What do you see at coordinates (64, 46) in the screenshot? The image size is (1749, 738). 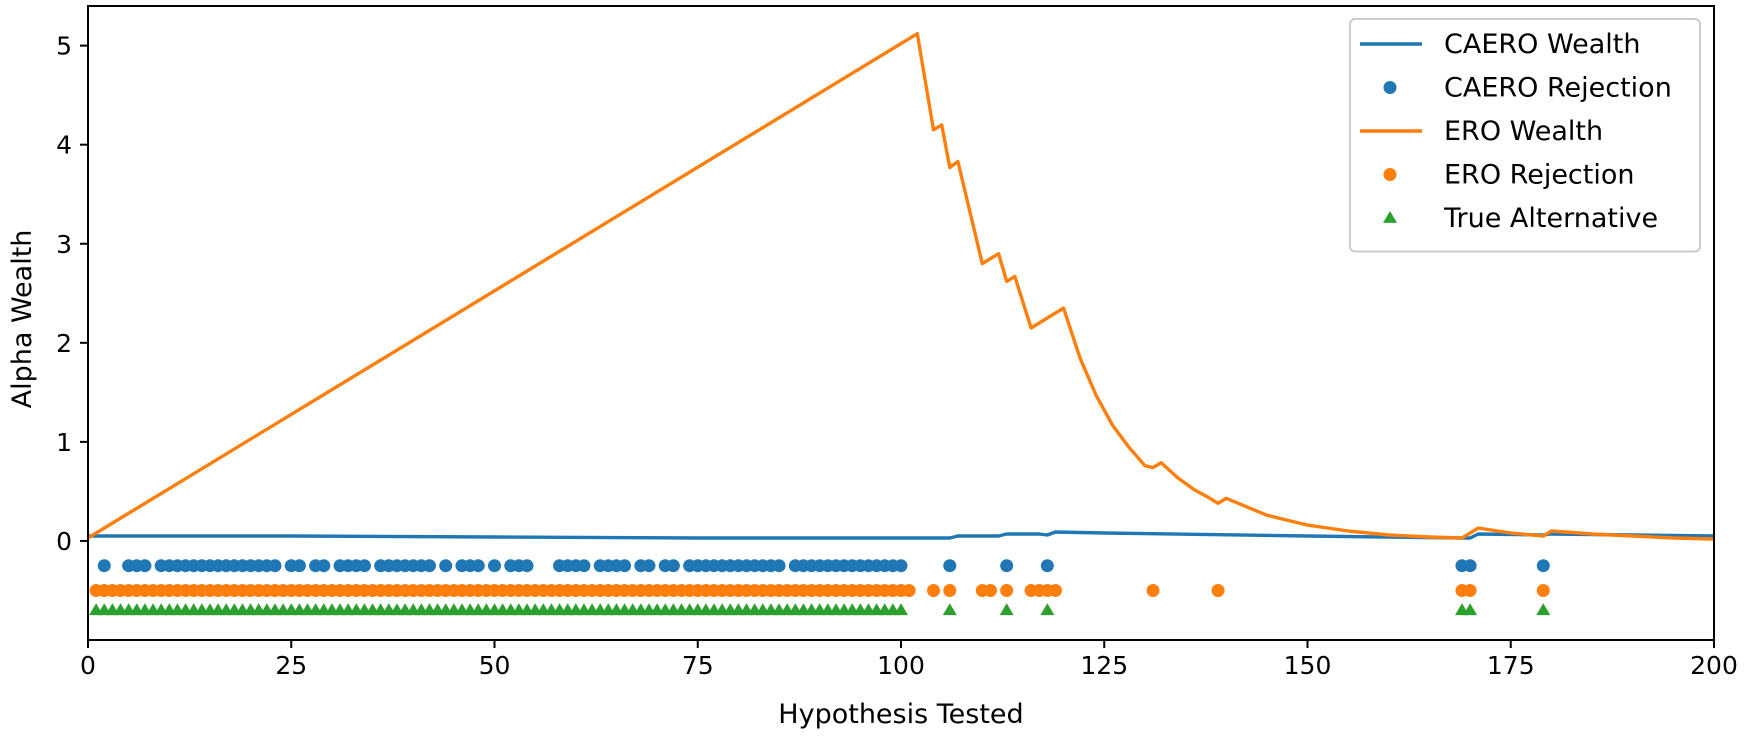 I see `y-tick-label: 5` at bounding box center [64, 46].